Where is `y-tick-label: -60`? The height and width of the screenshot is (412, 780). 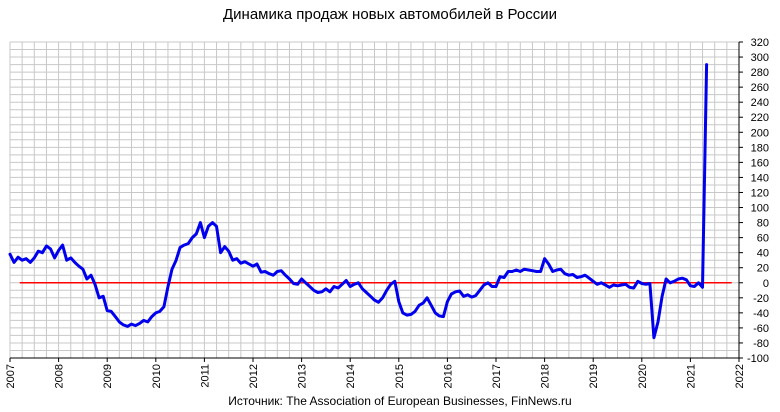 y-tick-label: -60 is located at coordinates (761, 329).